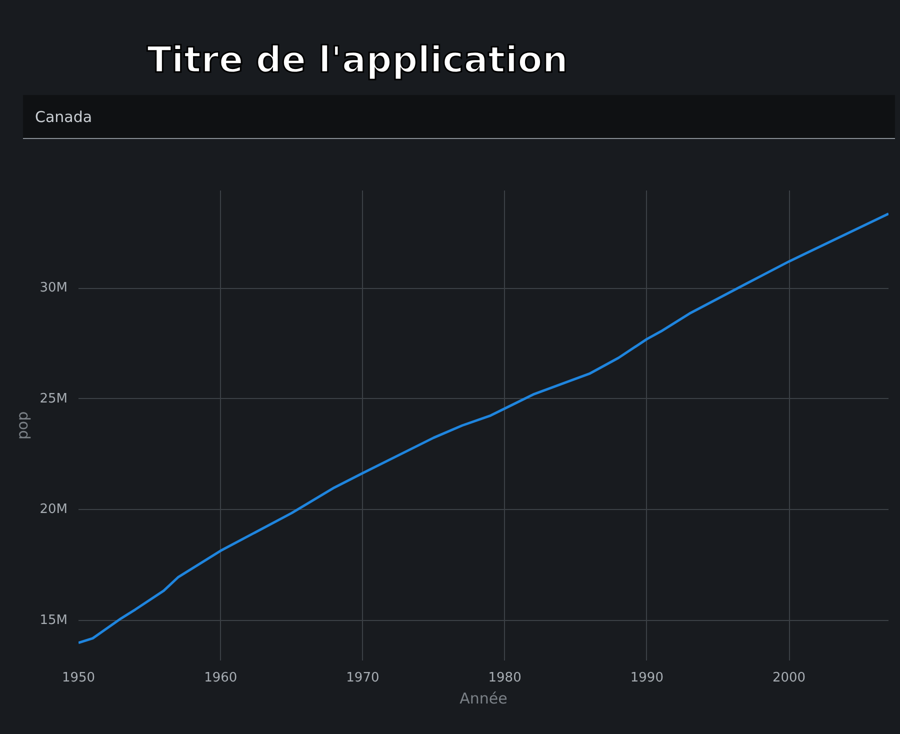 The image size is (900, 734). Describe the element at coordinates (79, 678) in the screenshot. I see `x-tick-label: 1950` at that location.